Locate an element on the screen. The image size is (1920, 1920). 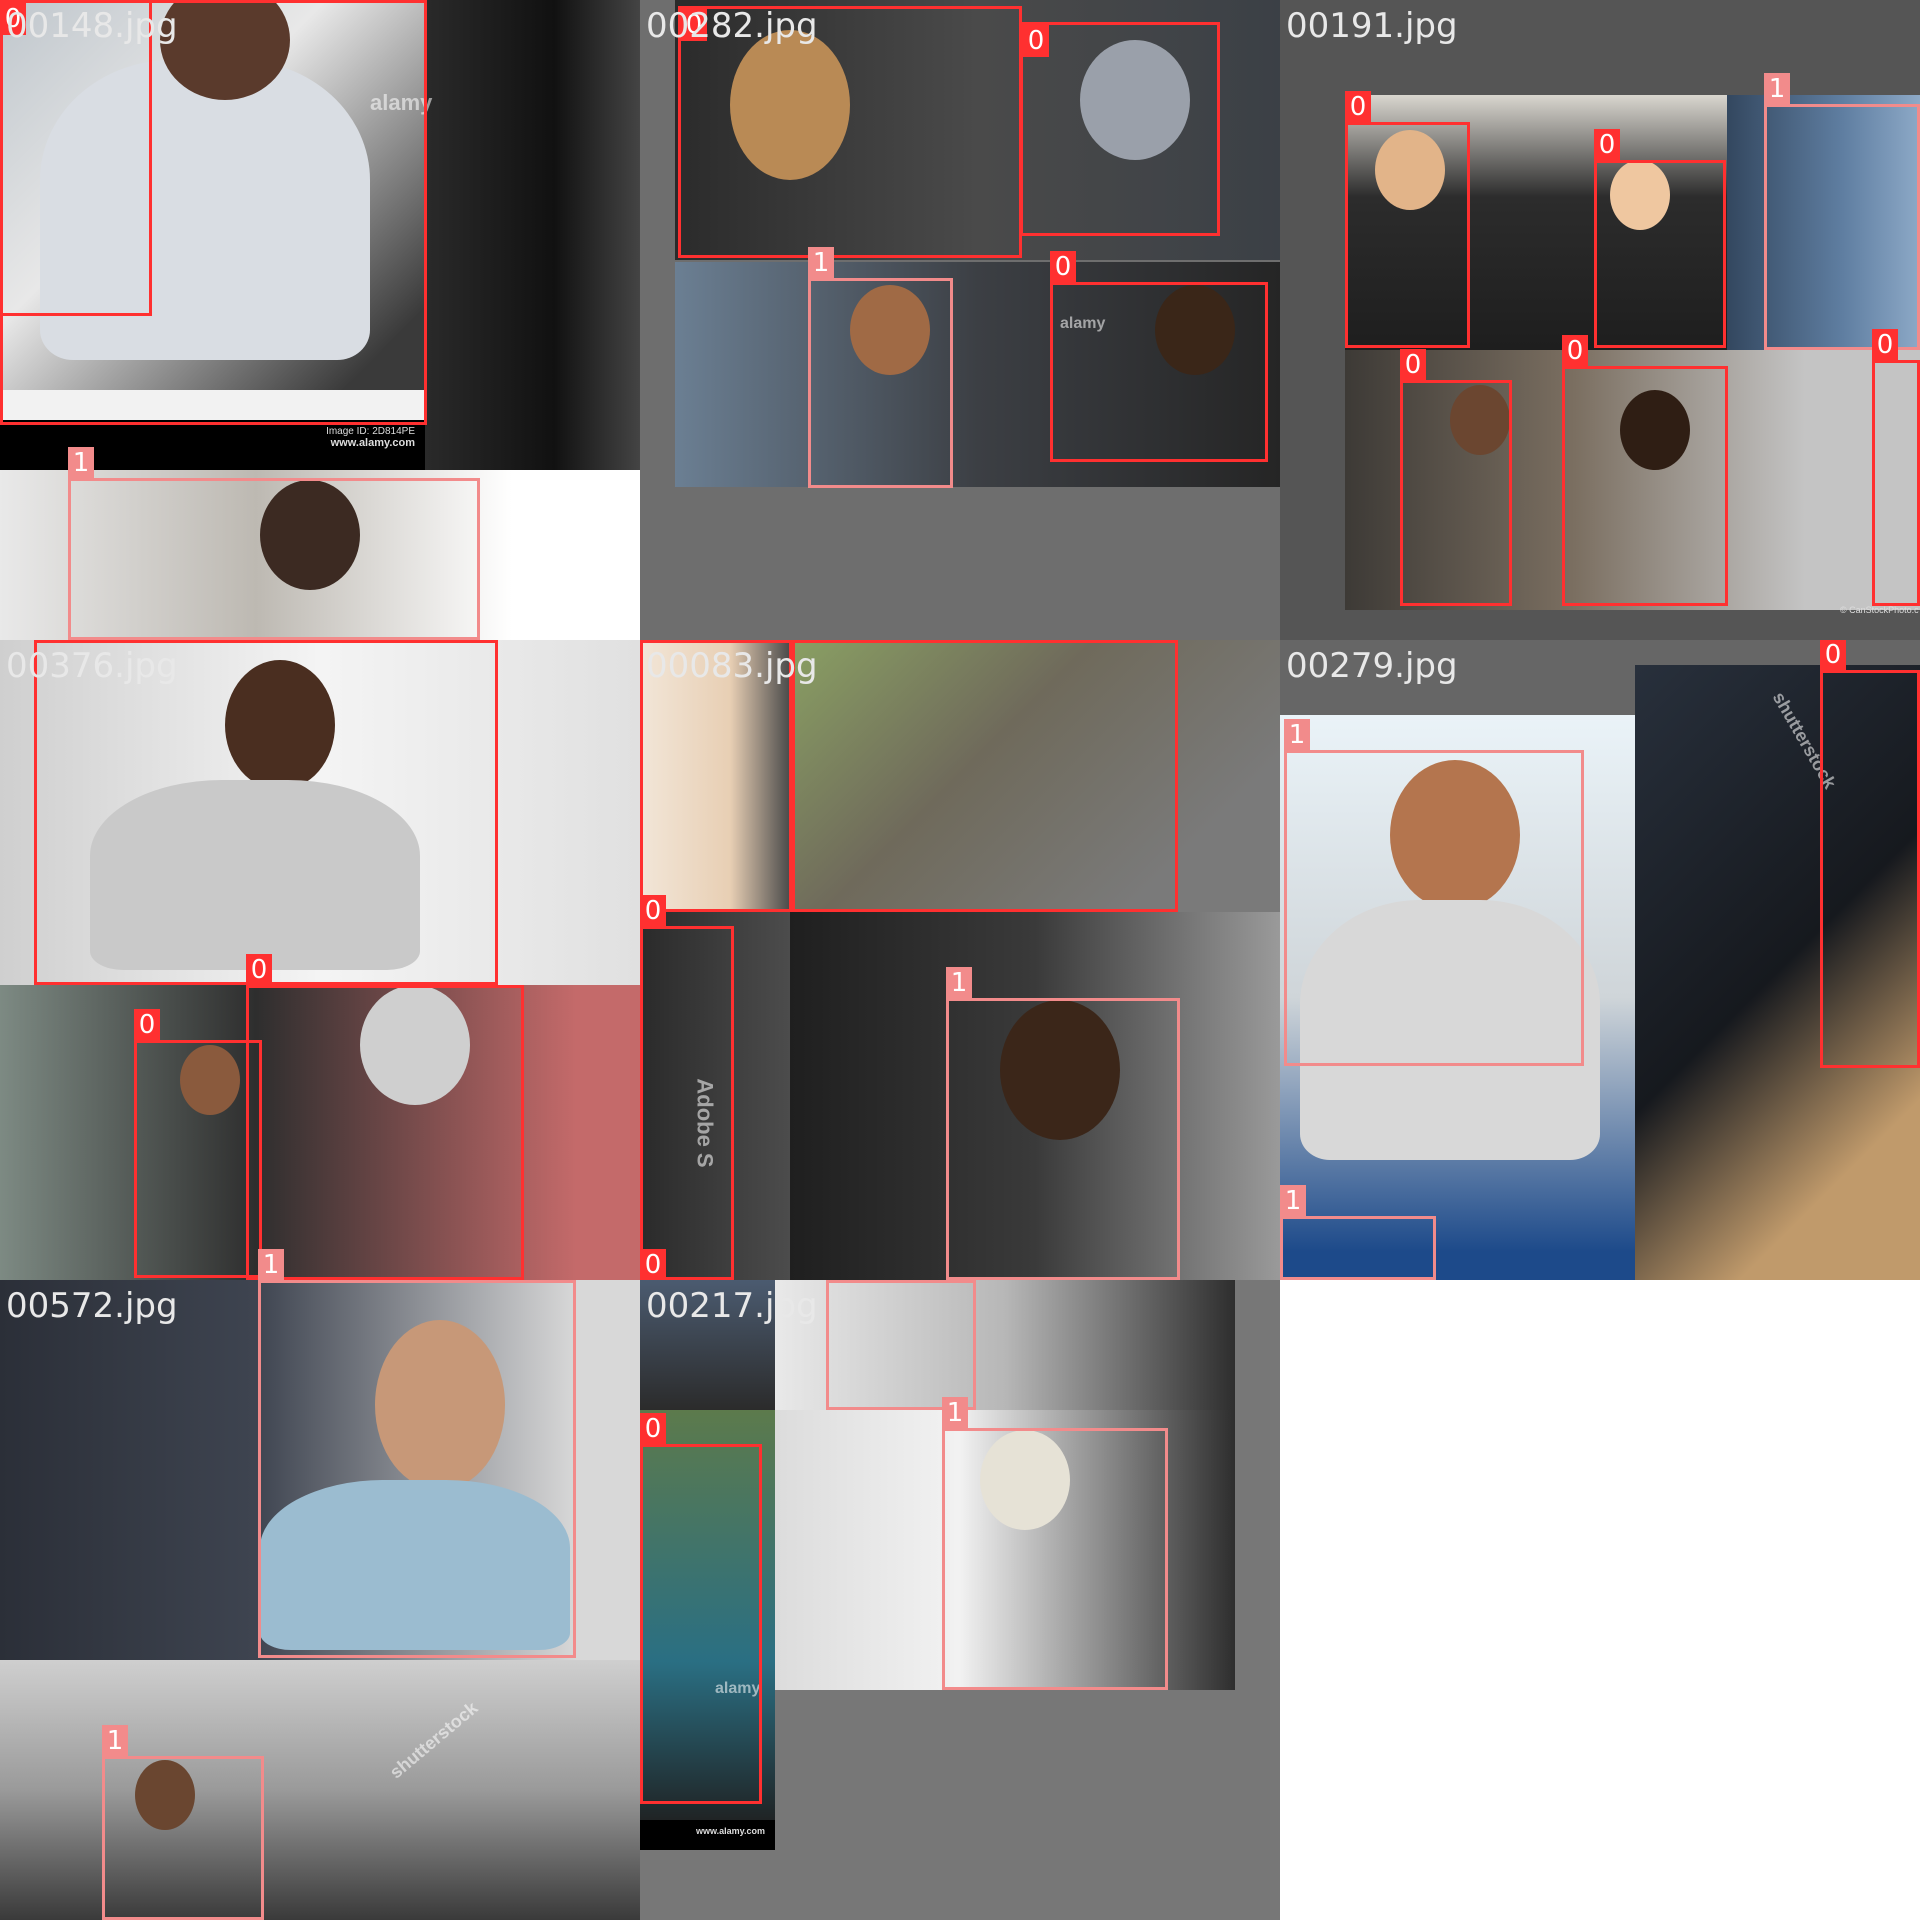
mosaic-cell: Adobe S 00083.jpg 0 0 0 1 0 is located at coordinates (960, 960).